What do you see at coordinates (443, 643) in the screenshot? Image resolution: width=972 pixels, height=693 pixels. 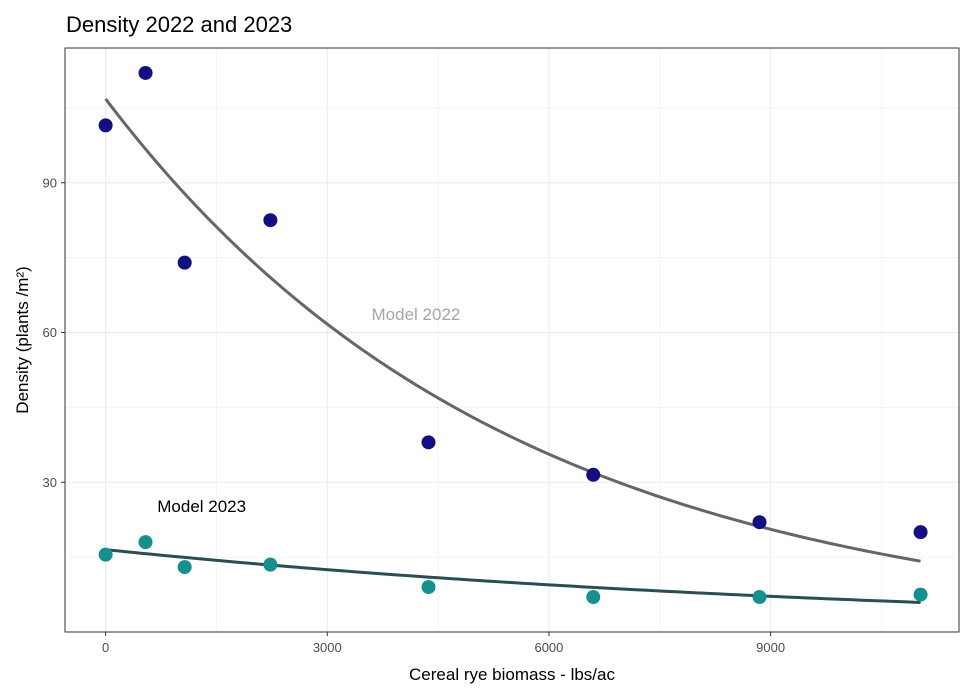 I see `x-axis: 0 3000 6000 9000` at bounding box center [443, 643].